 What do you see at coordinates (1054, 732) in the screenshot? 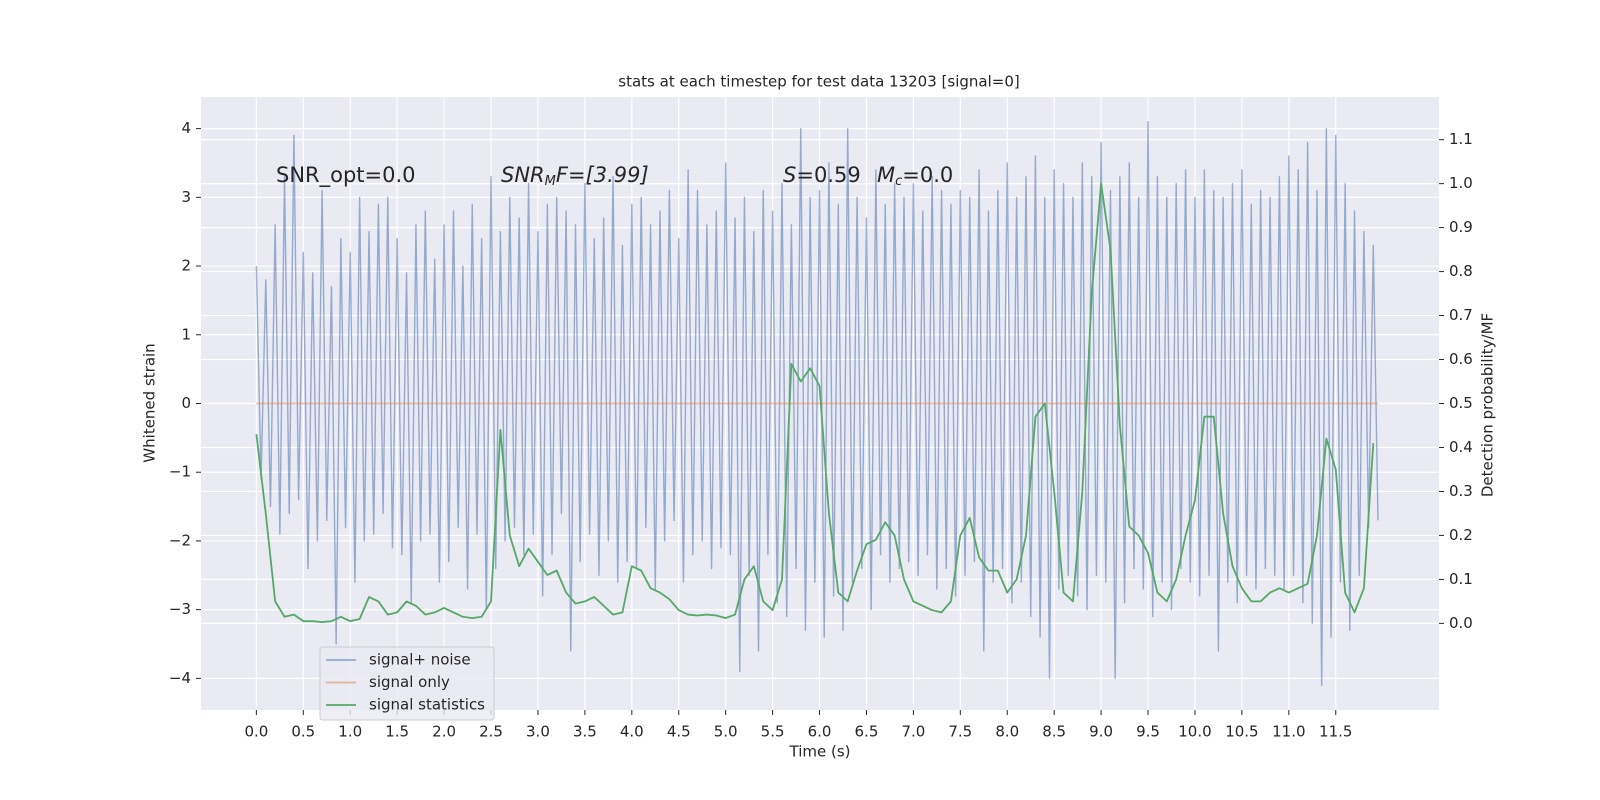
I see `x-tick-label: 8.5` at bounding box center [1054, 732].